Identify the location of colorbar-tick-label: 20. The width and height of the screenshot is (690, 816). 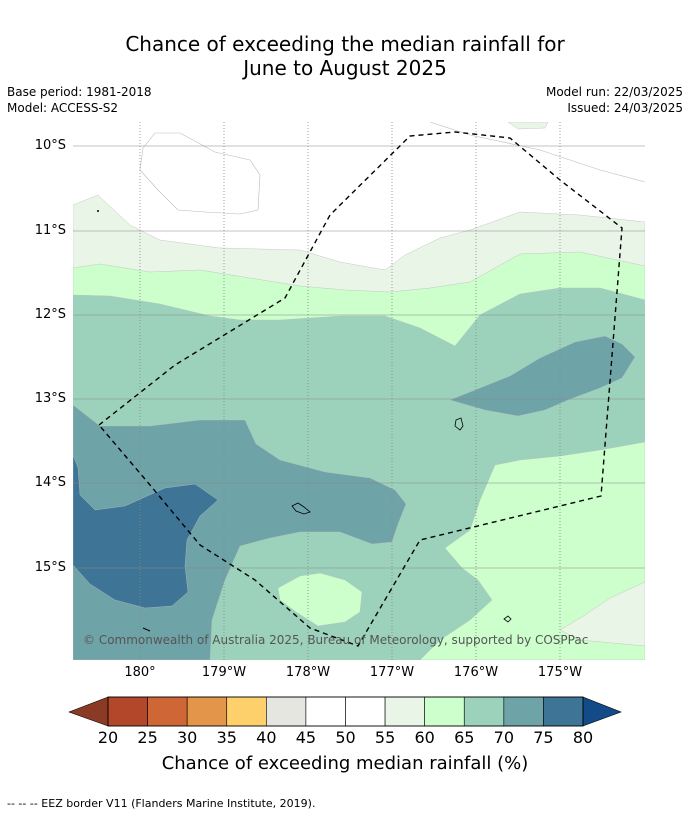
(108, 737).